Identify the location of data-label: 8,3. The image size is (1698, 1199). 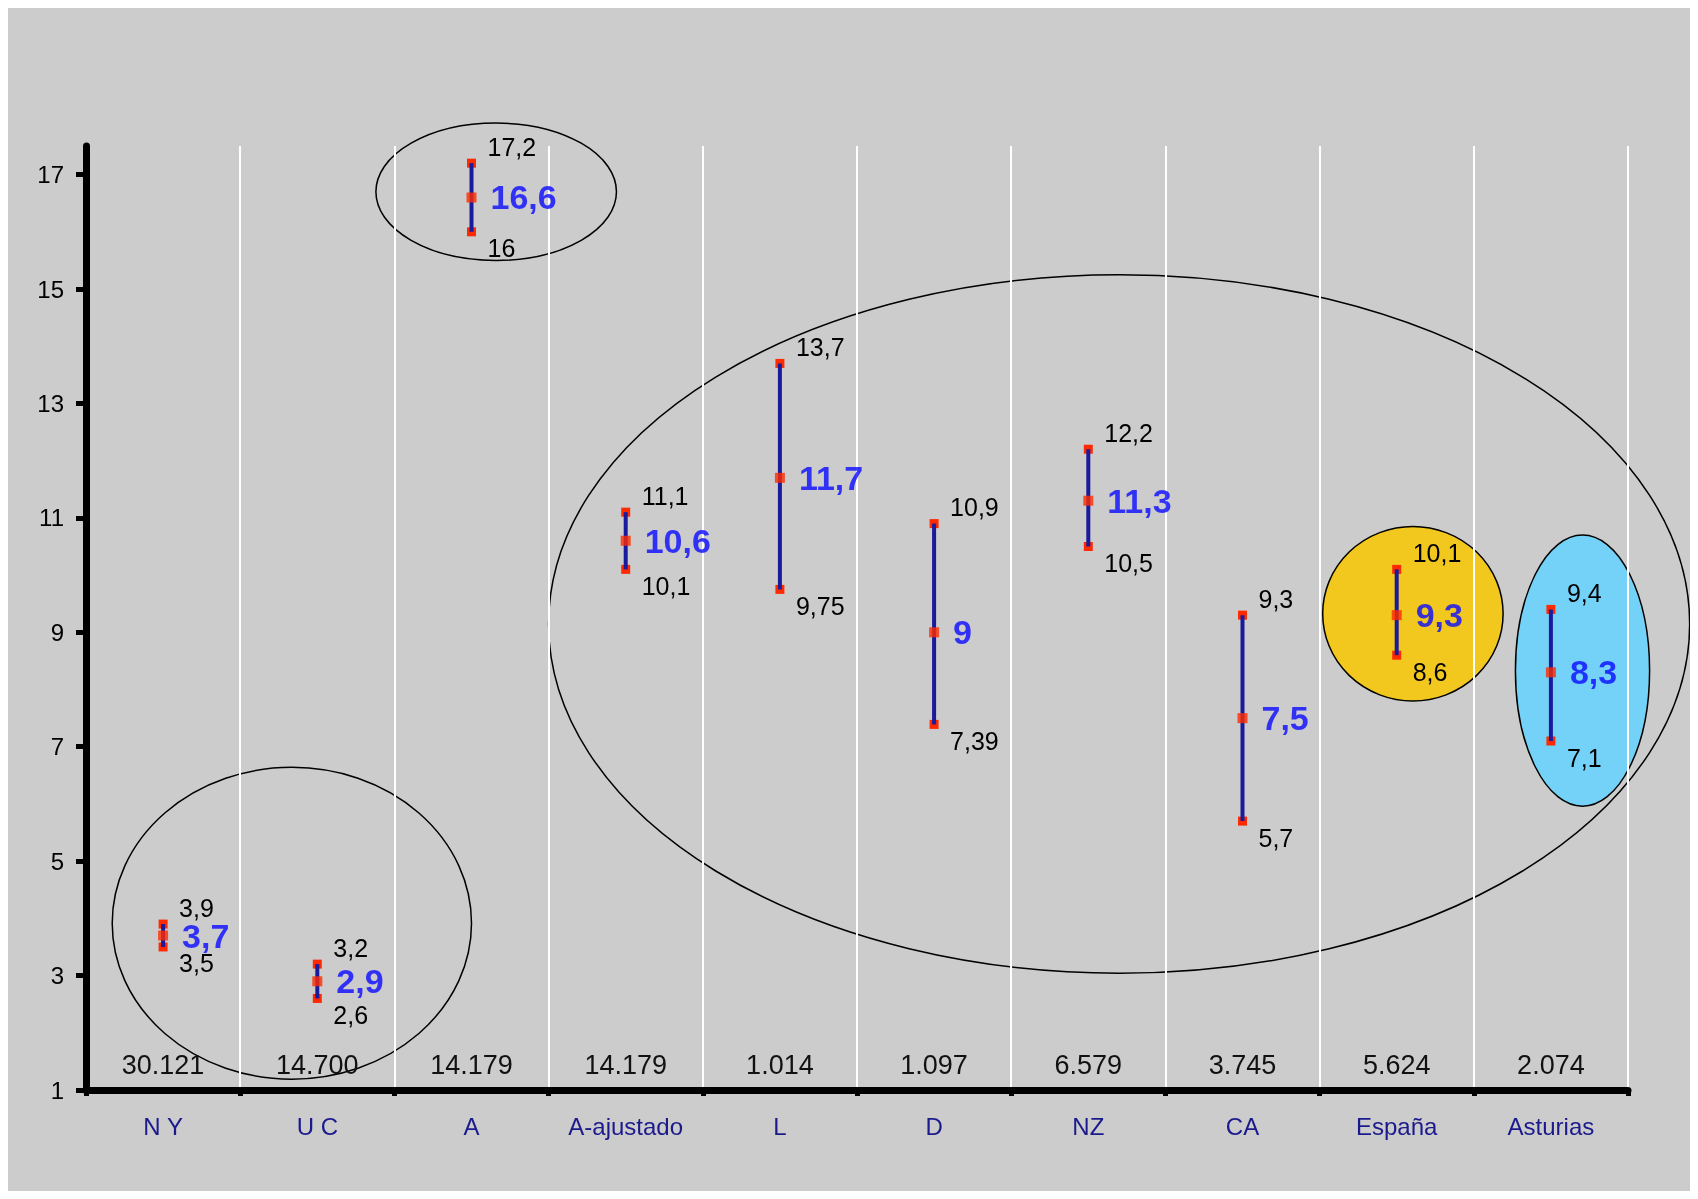
(1593, 672).